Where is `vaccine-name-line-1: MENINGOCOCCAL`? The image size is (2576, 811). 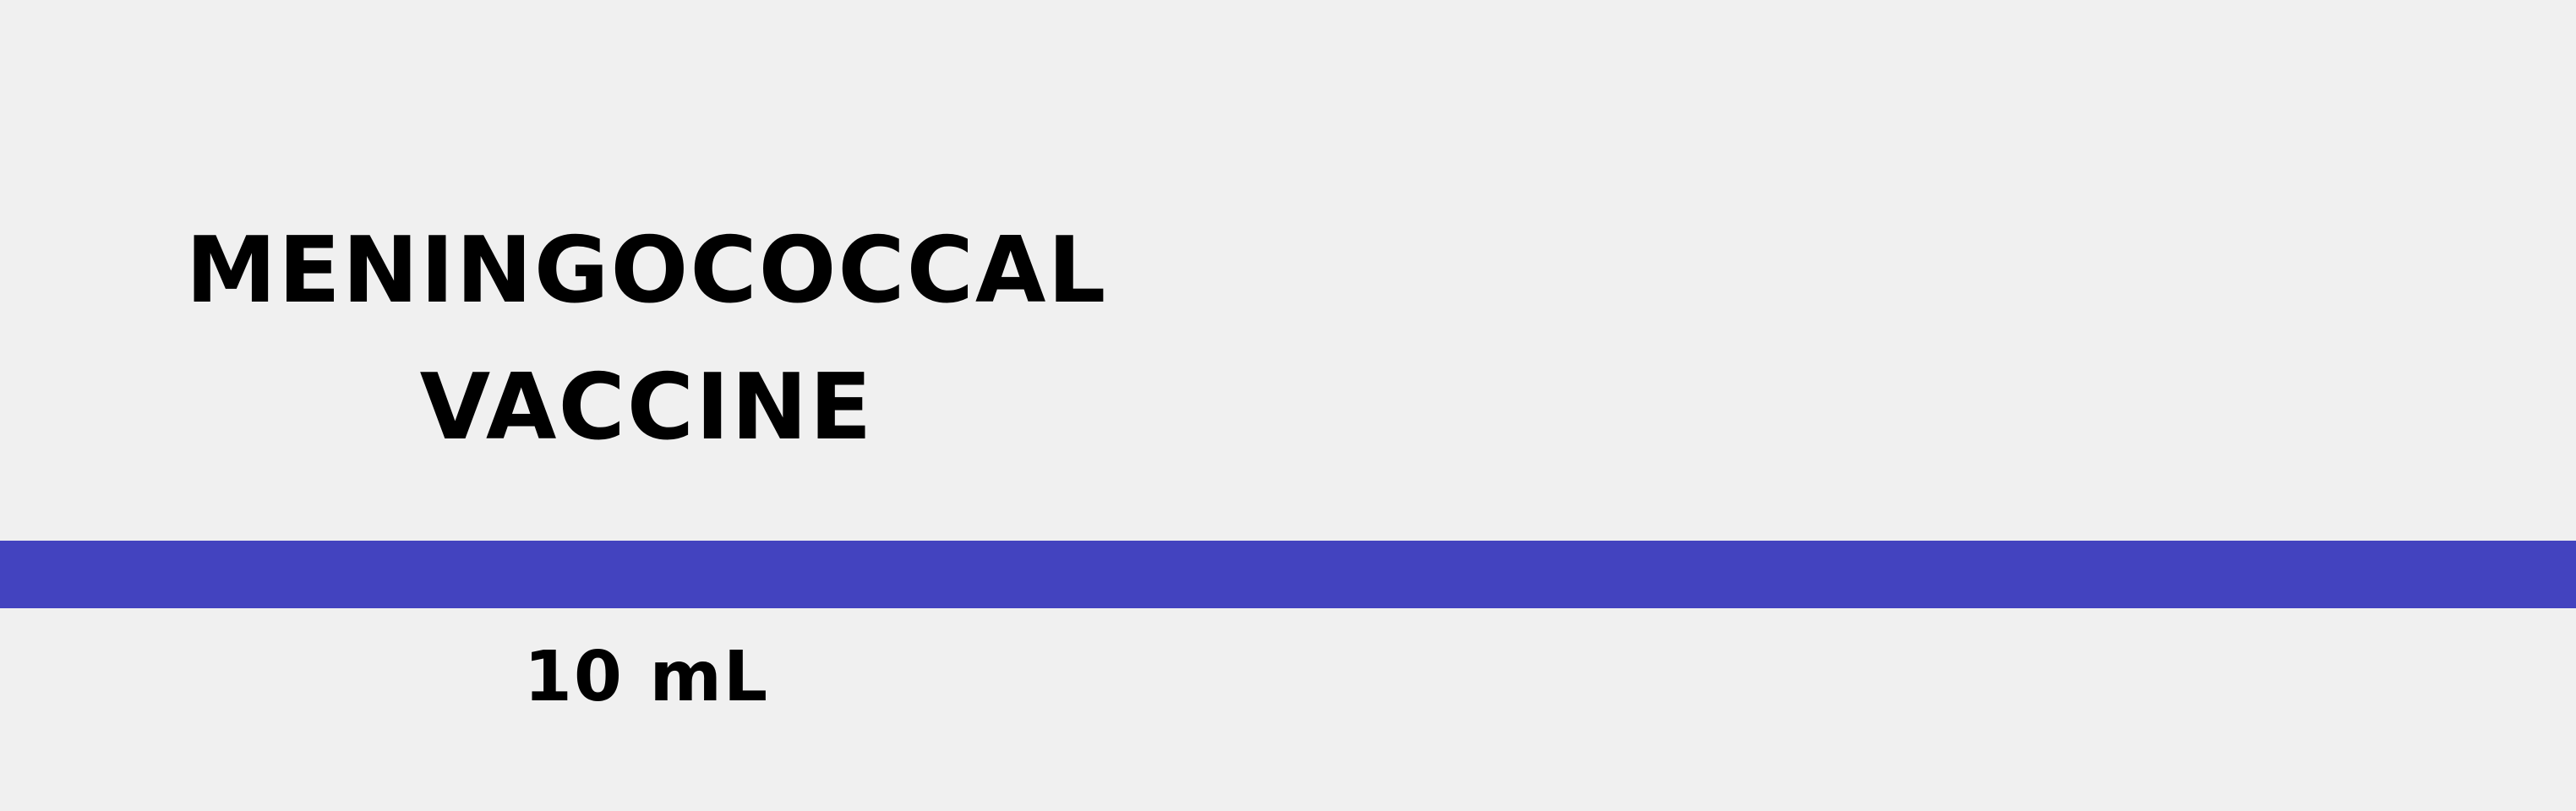 vaccine-name-line-1: MENINGOCOCCAL is located at coordinates (646, 271).